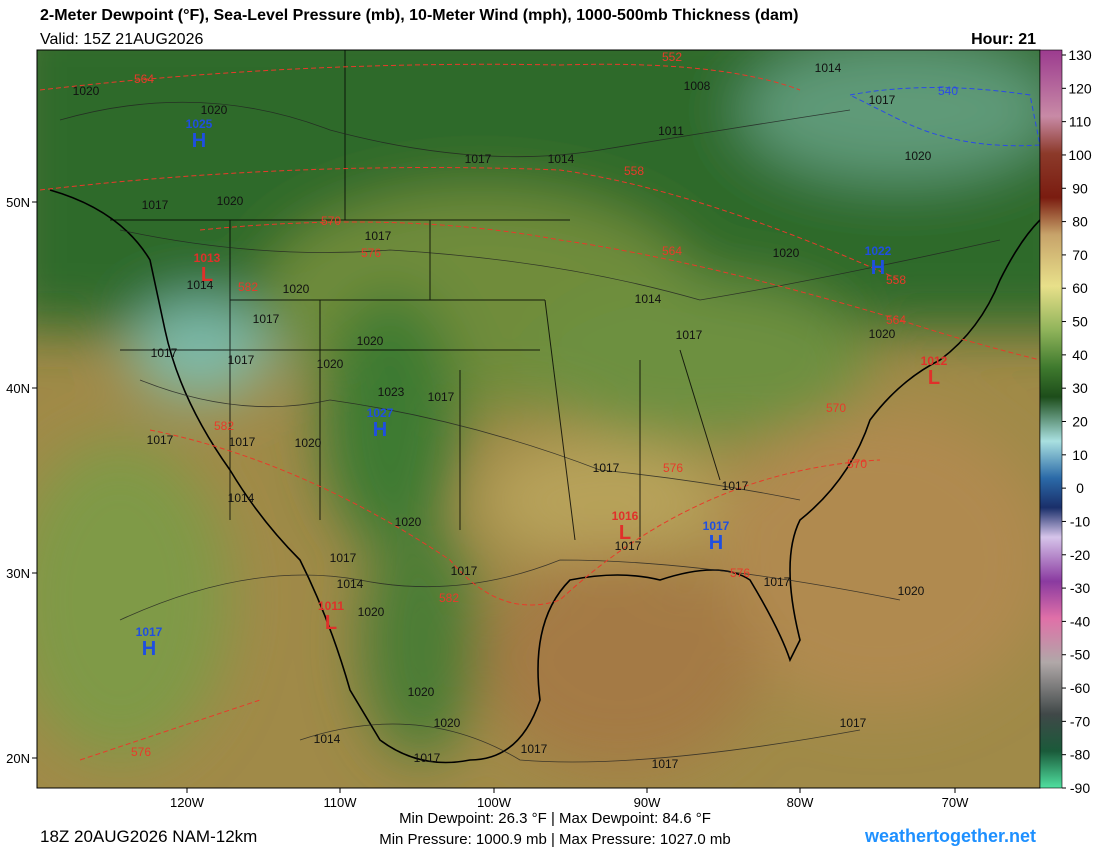  Describe the element at coordinates (199, 124) in the screenshot. I see `pressure-center-value: 1025` at that location.